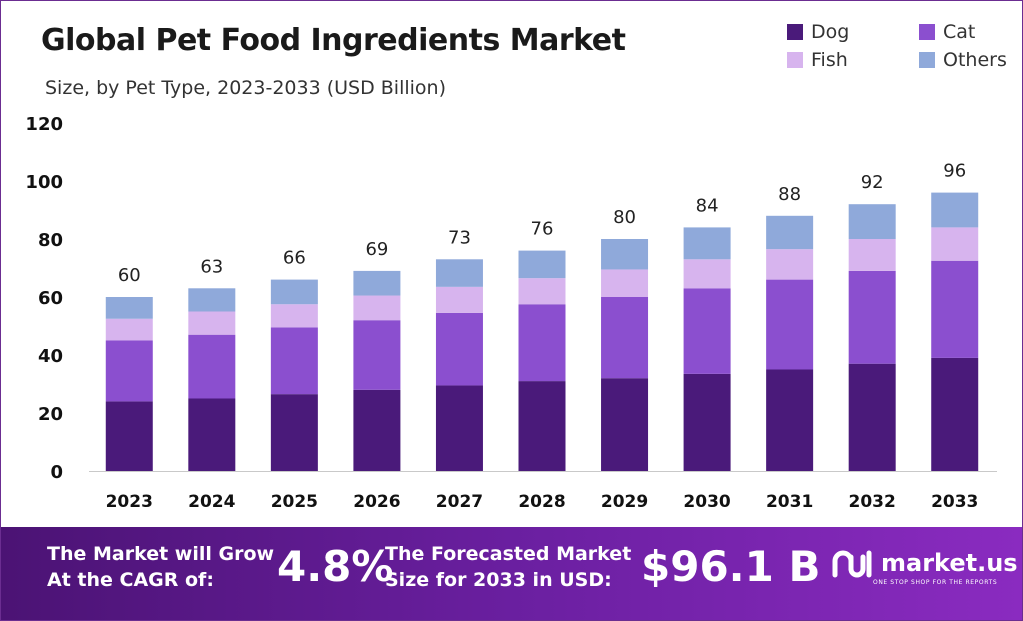  Describe the element at coordinates (927, 32) in the screenshot. I see `legend-swatch-cat` at that location.